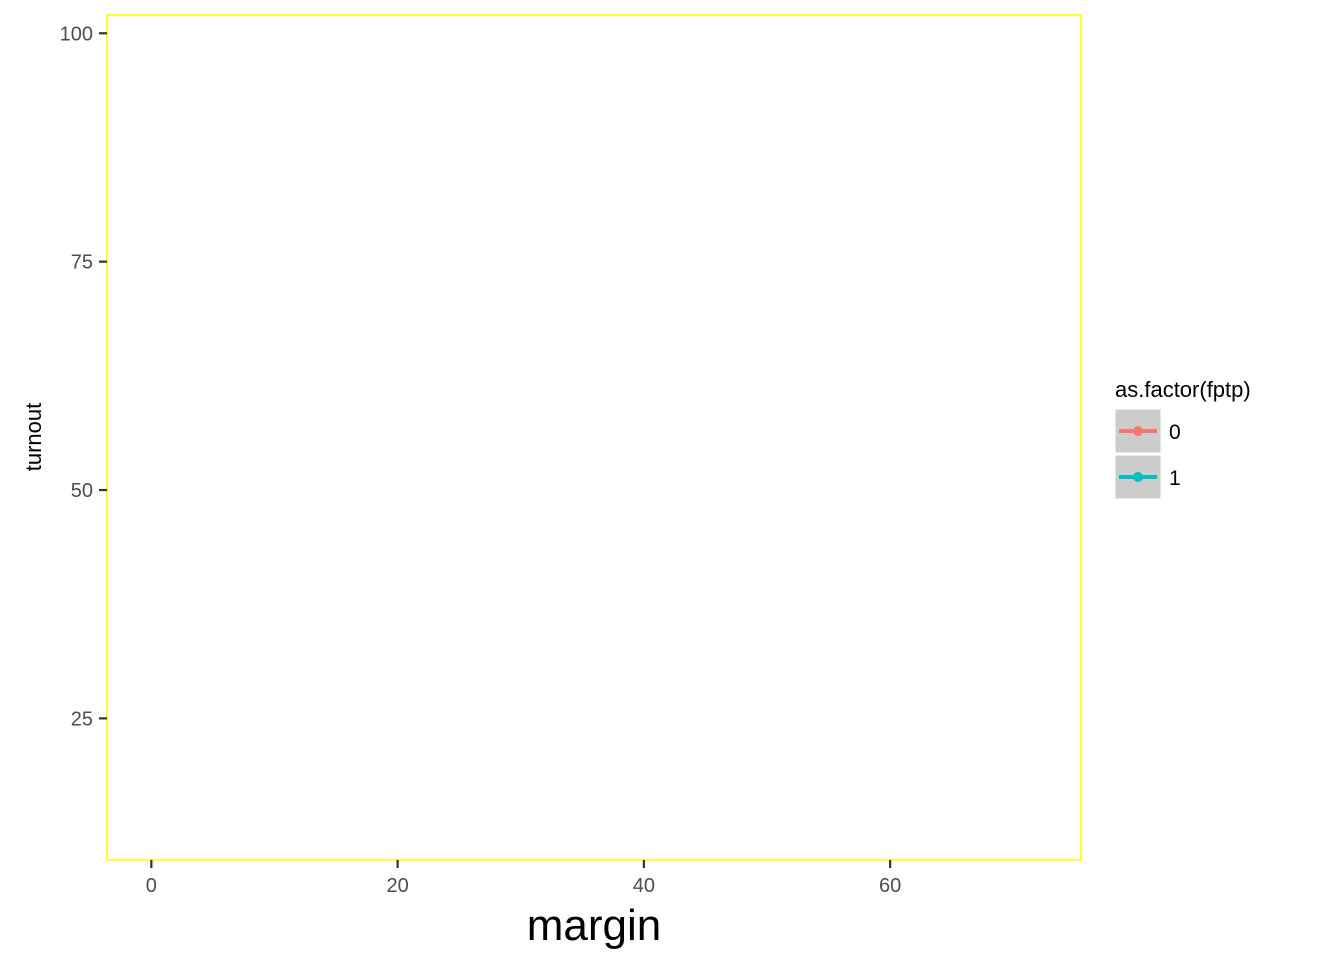 This screenshot has height=965, width=1344. What do you see at coordinates (1175, 478) in the screenshot?
I see `legend-label-1: 1` at bounding box center [1175, 478].